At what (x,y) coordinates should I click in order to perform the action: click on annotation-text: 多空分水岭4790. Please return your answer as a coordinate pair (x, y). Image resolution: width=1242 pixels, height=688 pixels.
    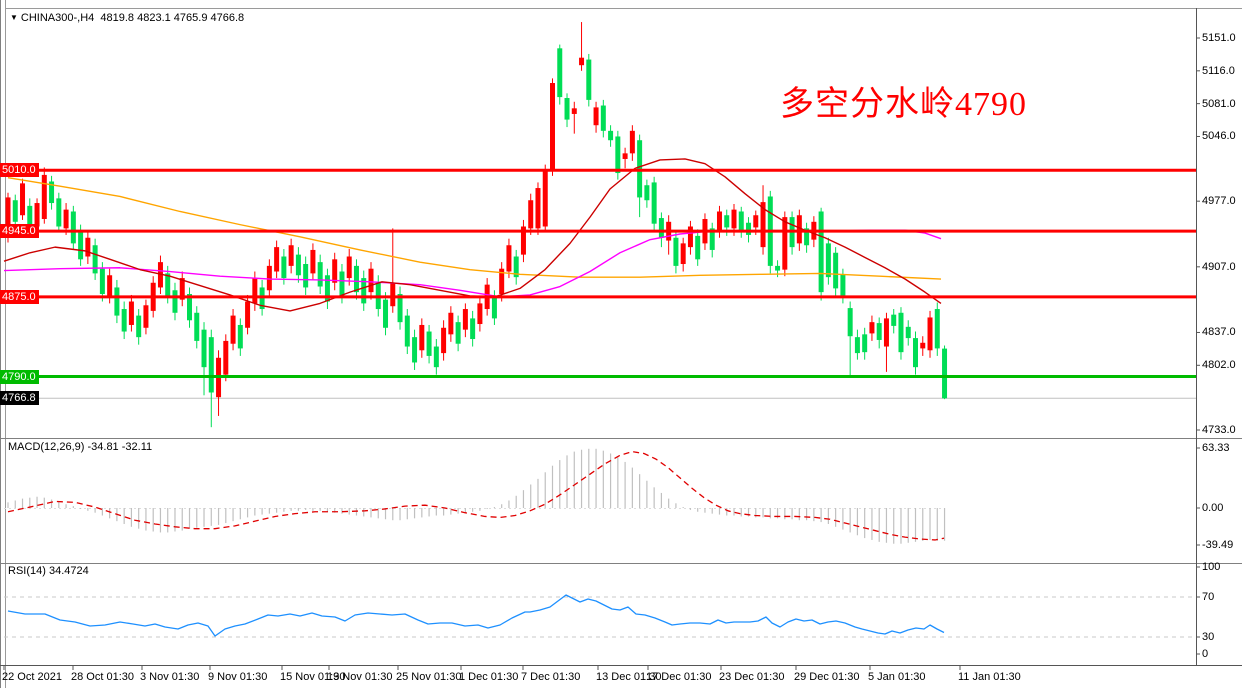
    Looking at the image, I should click on (903, 104).